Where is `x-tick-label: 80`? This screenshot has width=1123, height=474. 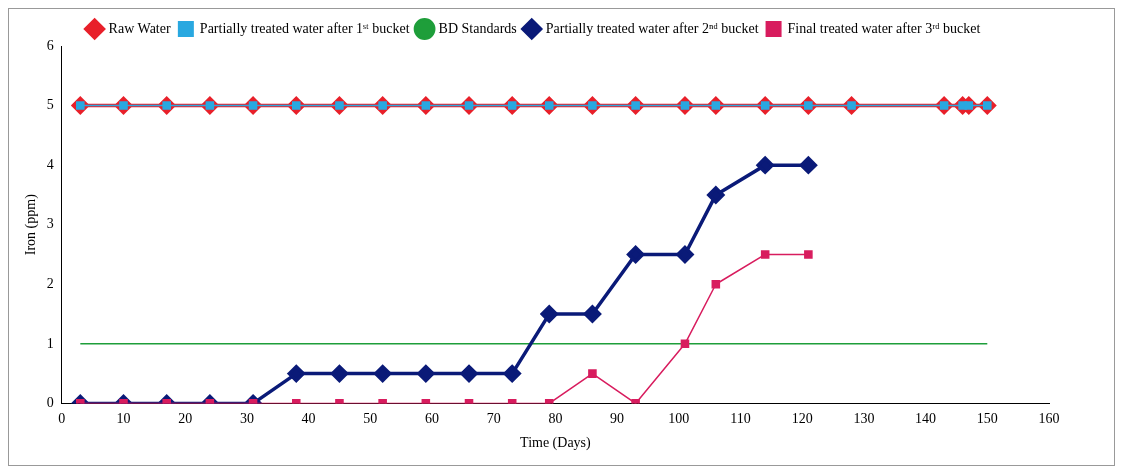
x-tick-label: 80 is located at coordinates (555, 419).